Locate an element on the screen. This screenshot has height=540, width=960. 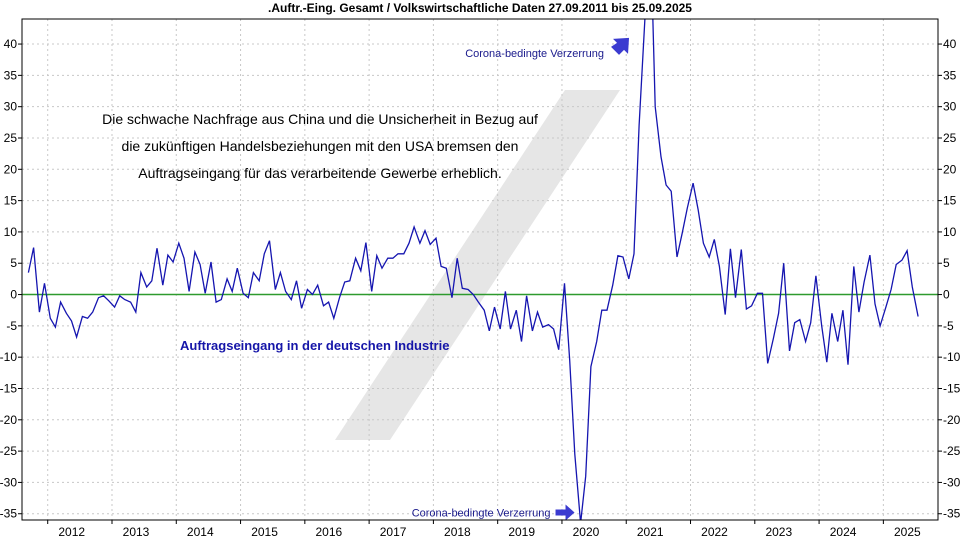
x-tick-label: 2015 is located at coordinates (264, 532).